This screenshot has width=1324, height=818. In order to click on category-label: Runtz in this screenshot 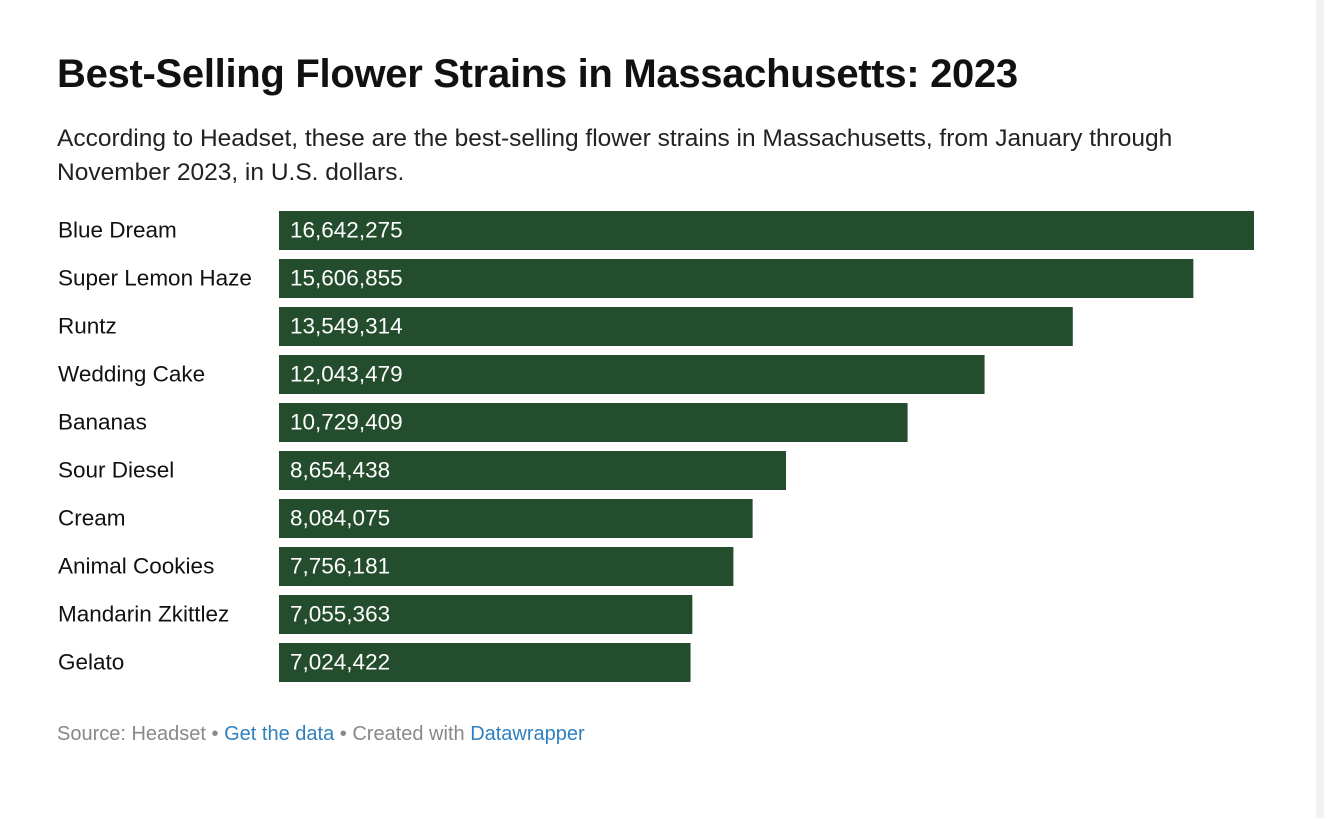, I will do `click(87, 325)`.